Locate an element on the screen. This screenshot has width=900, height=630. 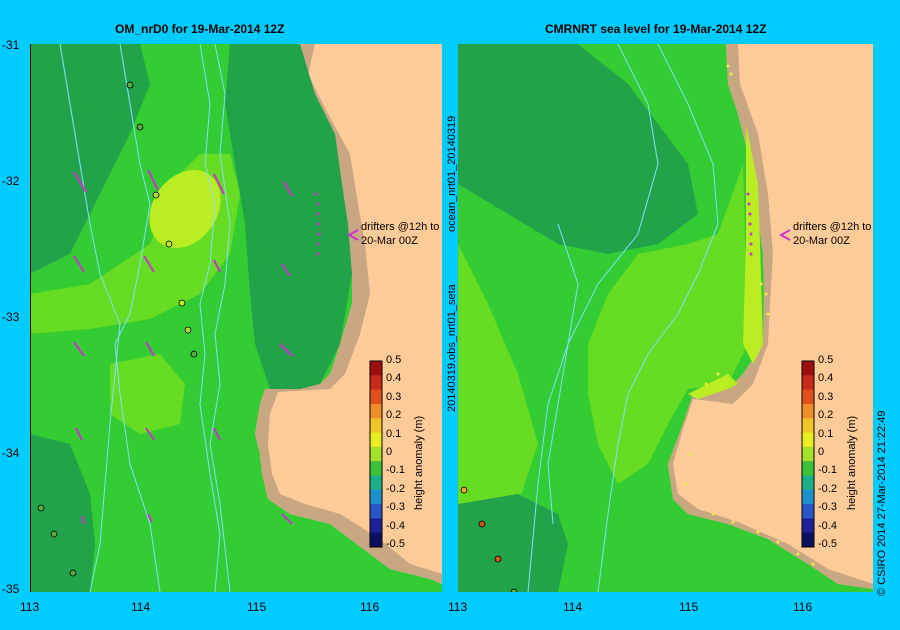
altimetry-track is located at coordinates (749, 315).